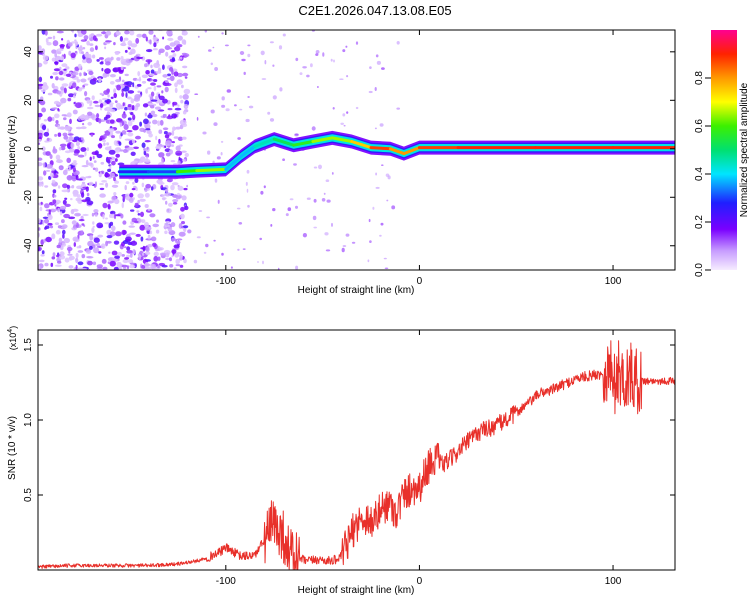 This screenshot has width=750, height=600. I want to click on snr-ytick-label: 1.5, so click(28, 345).